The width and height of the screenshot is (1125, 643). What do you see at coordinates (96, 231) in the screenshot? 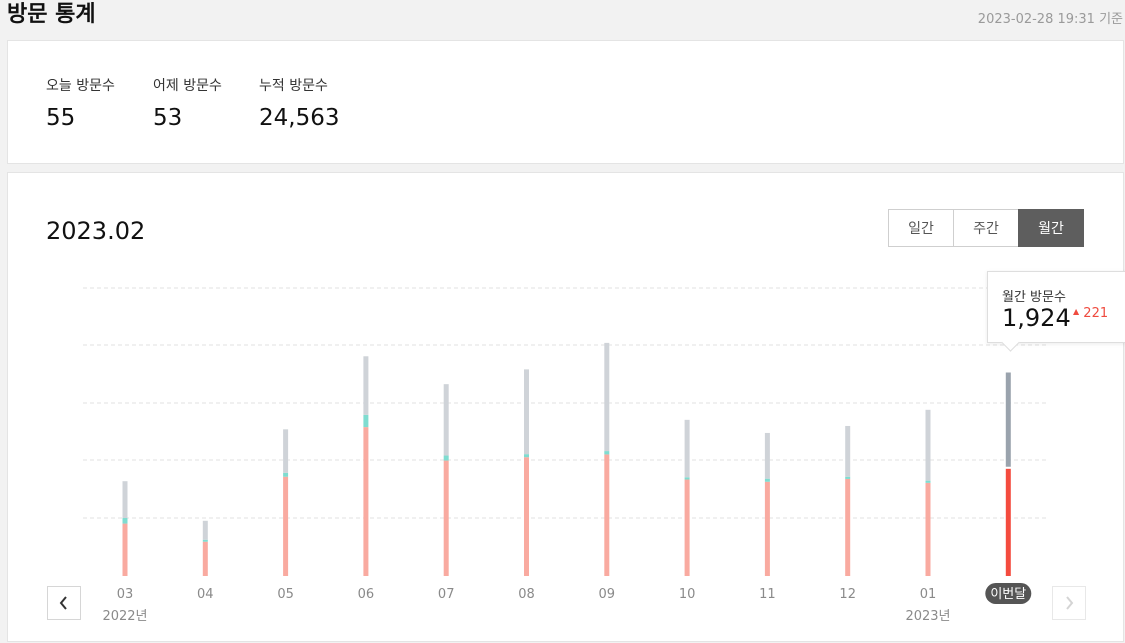
I see `period-title: 2023.02` at bounding box center [96, 231].